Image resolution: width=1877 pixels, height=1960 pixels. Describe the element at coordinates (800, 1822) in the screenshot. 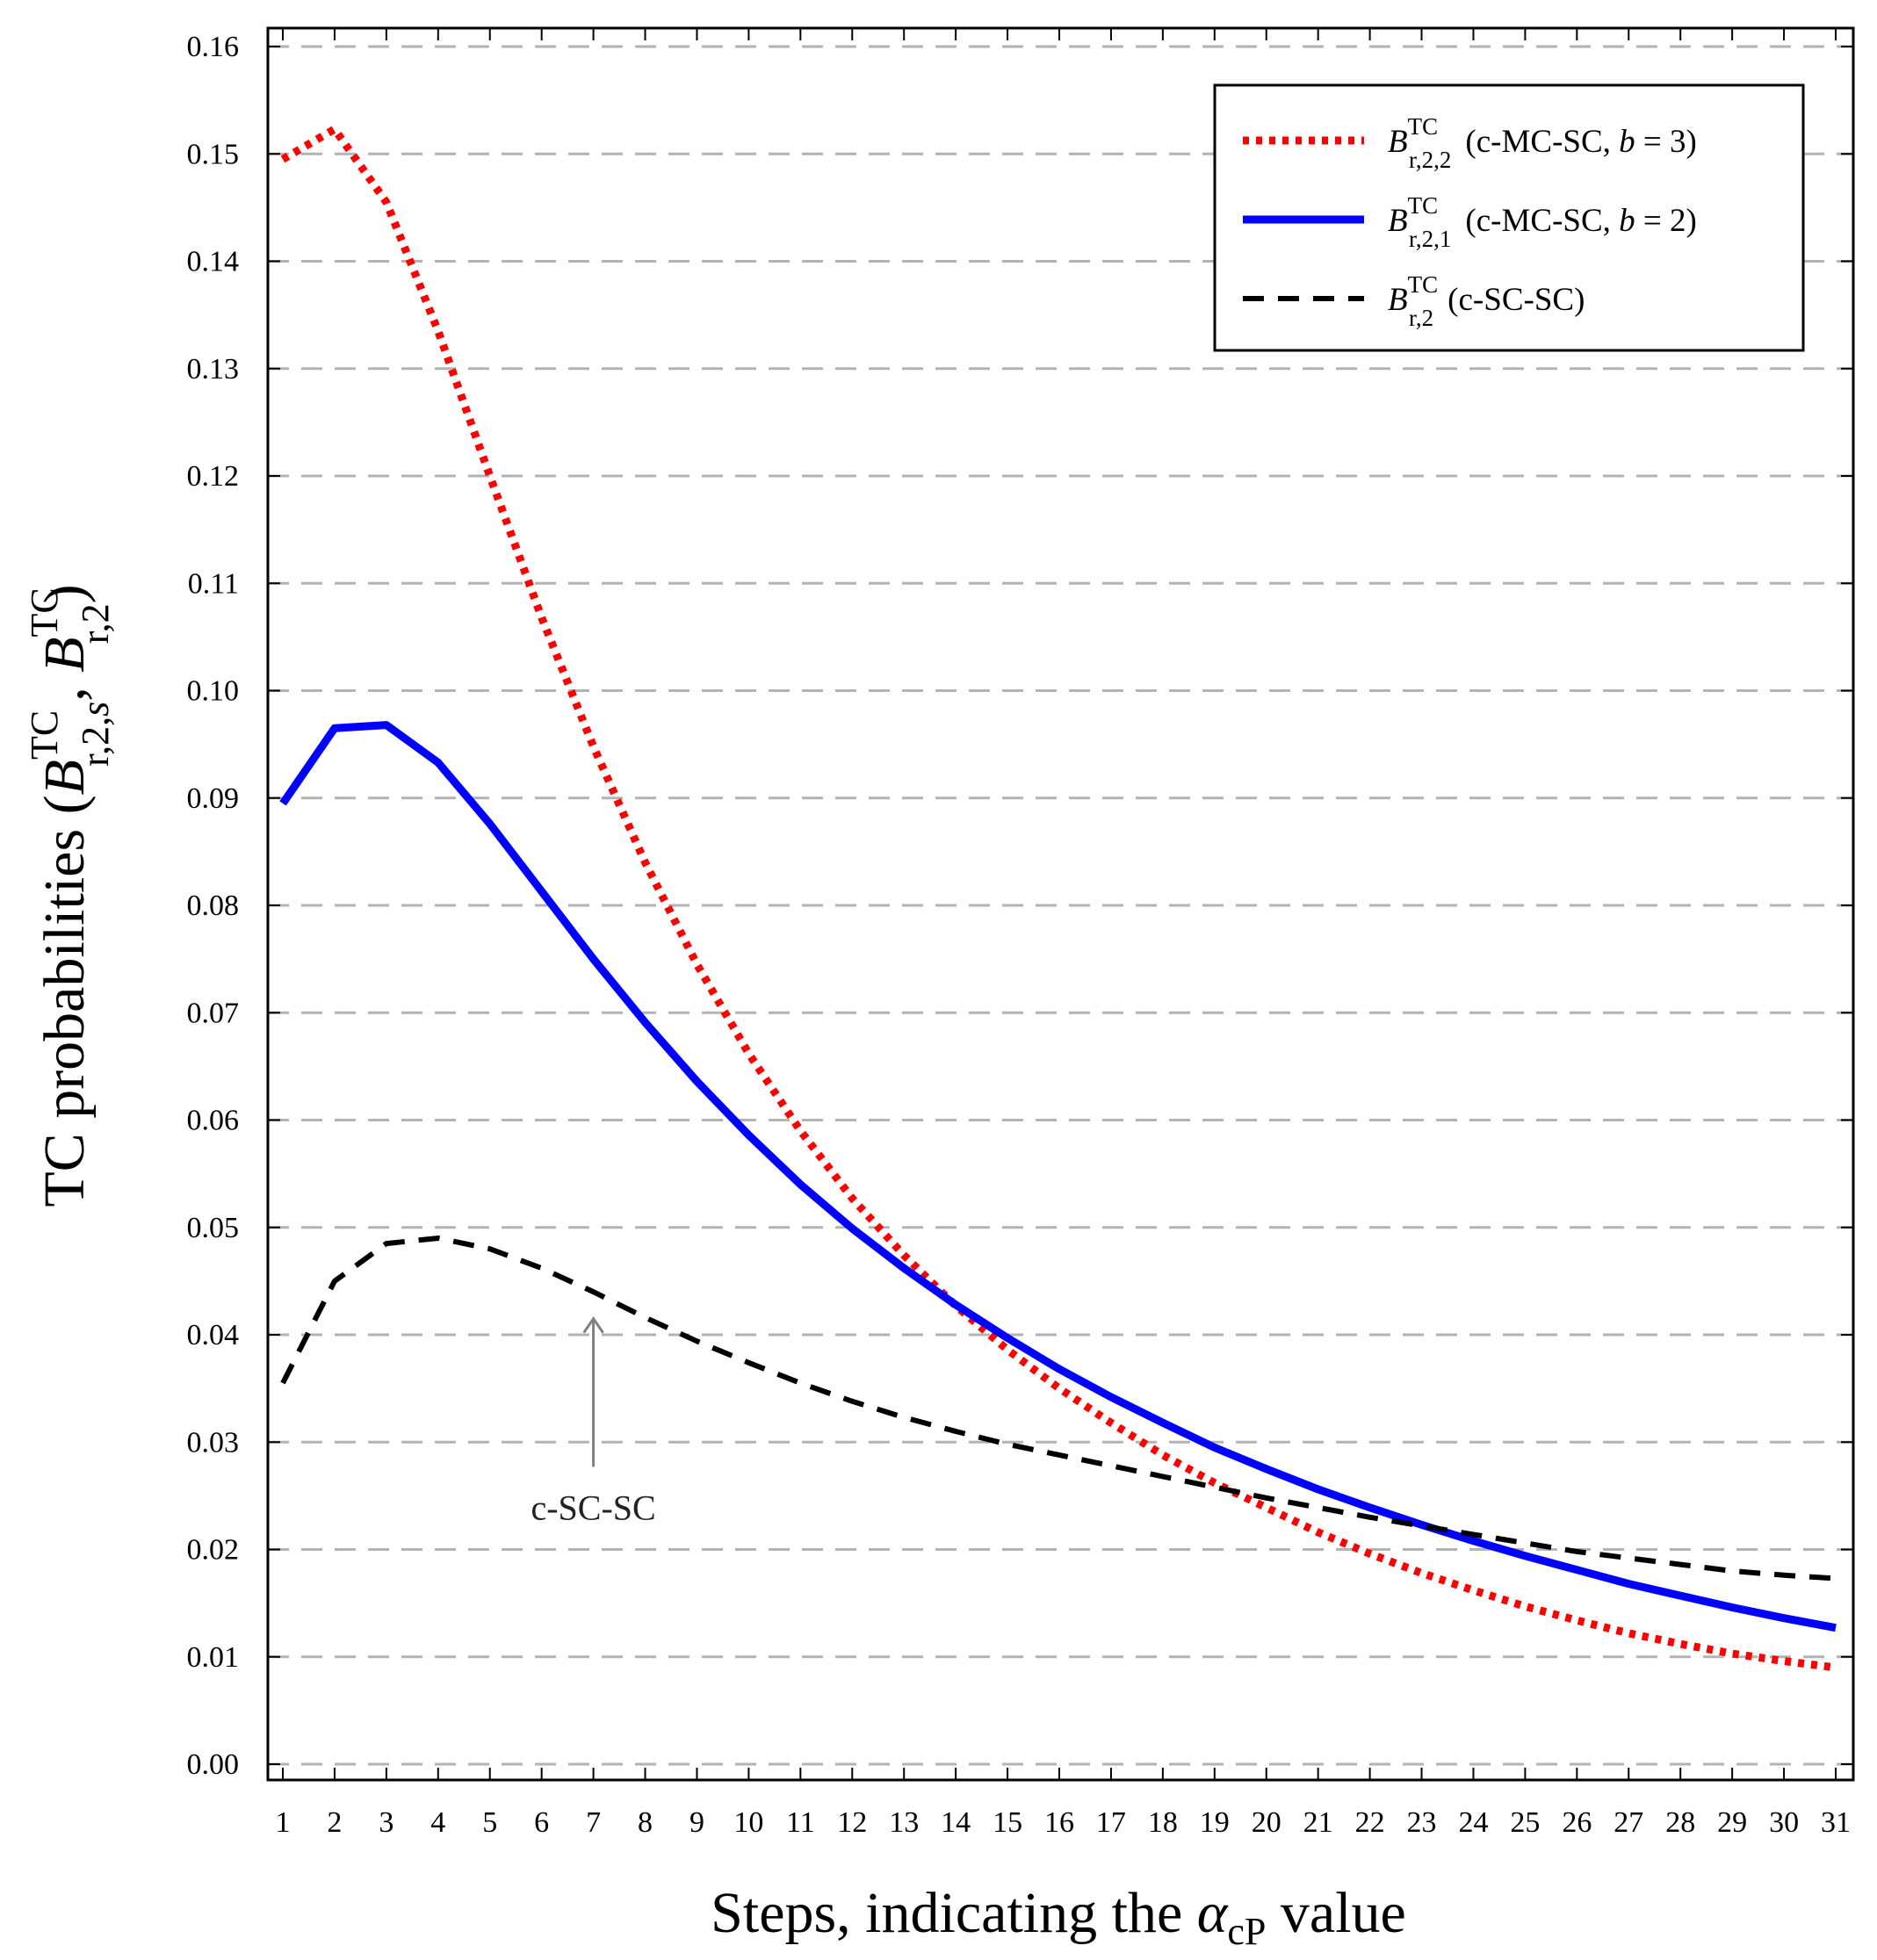

I see `xtick-label-10: 11` at that location.